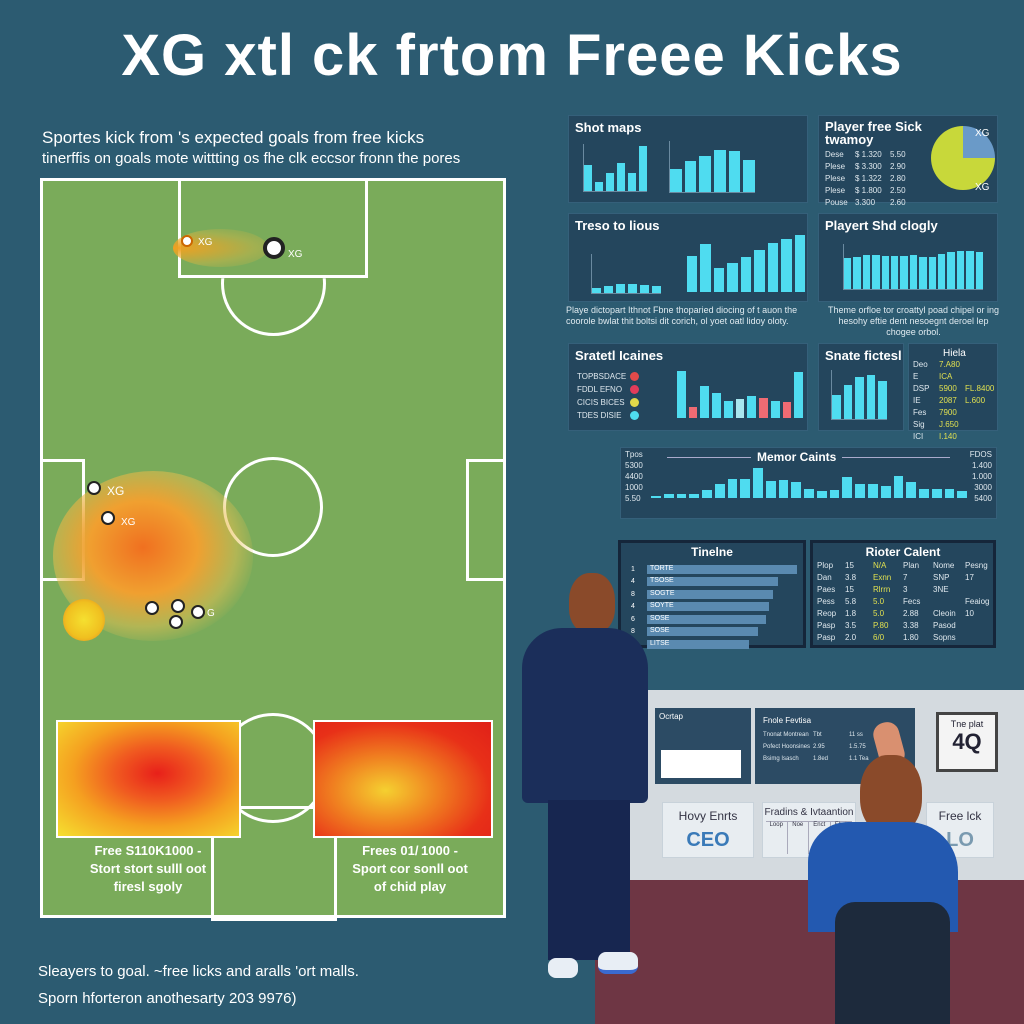  I want to click on bar-label: LITSE, so click(660, 643).